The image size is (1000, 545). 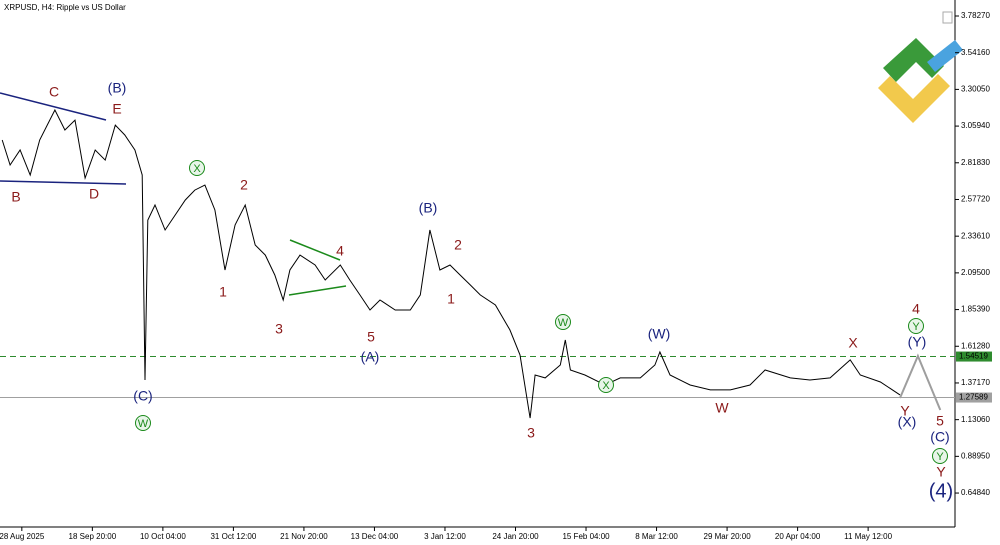 What do you see at coordinates (728, 536) in the screenshot?
I see `x-tick-label: 29 Mar 20:00` at bounding box center [728, 536].